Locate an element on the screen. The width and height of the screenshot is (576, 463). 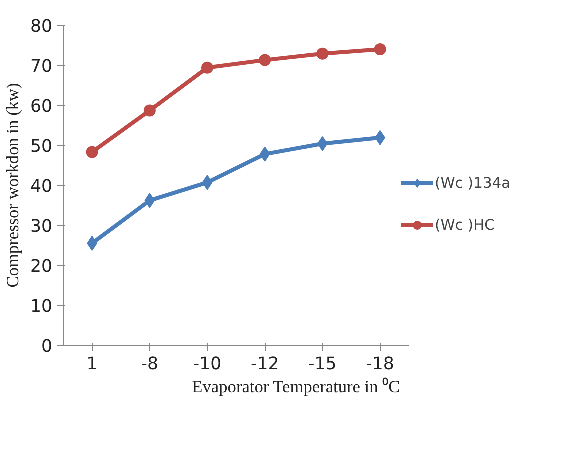
x-tick-label: -18 is located at coordinates (380, 364).